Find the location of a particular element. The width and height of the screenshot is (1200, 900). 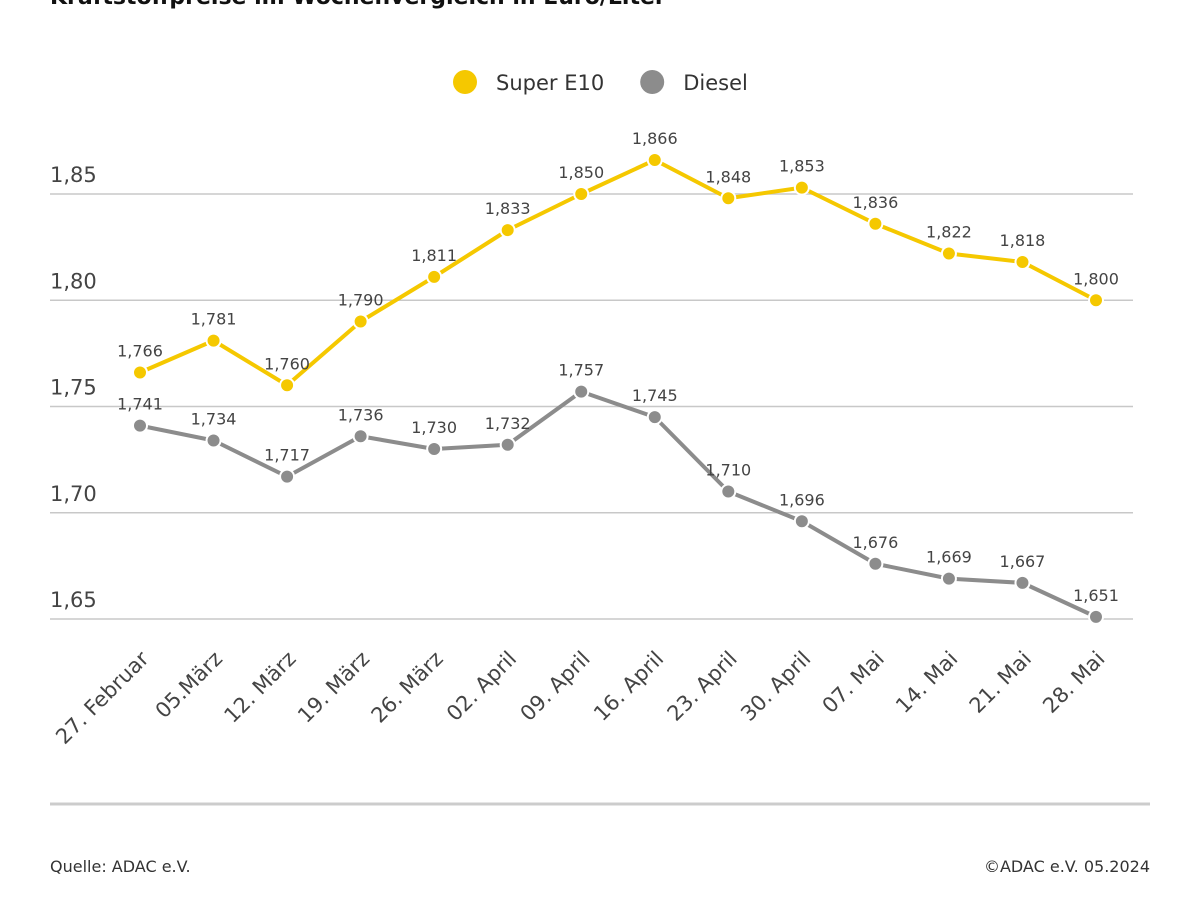

data-label: 1,766 is located at coordinates (140, 351).